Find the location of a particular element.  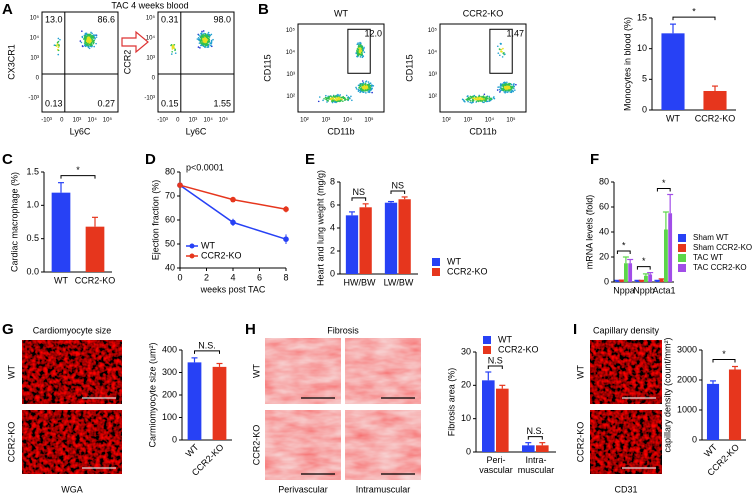

y-label: Monocytes in blood (%) is located at coordinates (627, 64).